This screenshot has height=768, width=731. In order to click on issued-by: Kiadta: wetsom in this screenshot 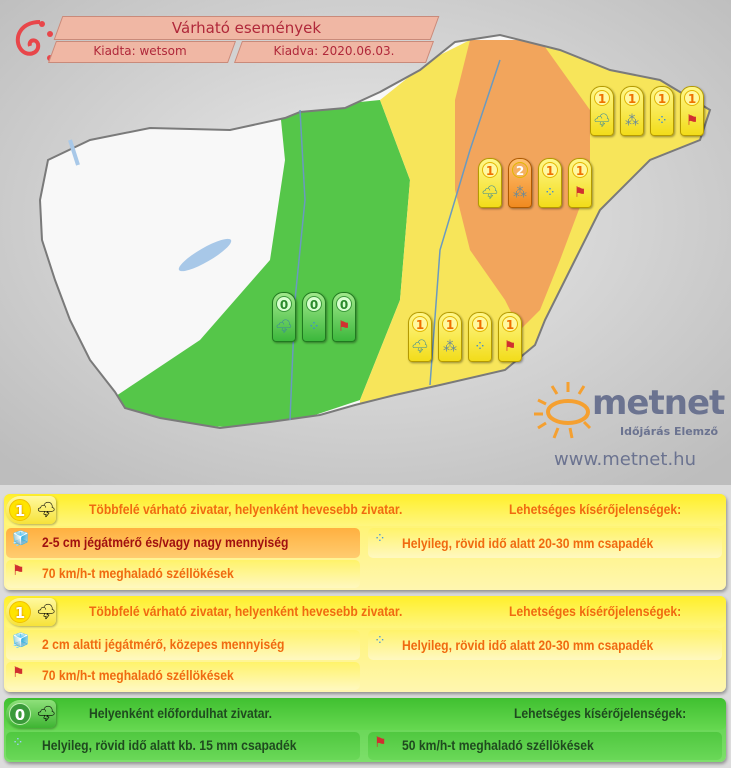, I will do `click(140, 51)`.